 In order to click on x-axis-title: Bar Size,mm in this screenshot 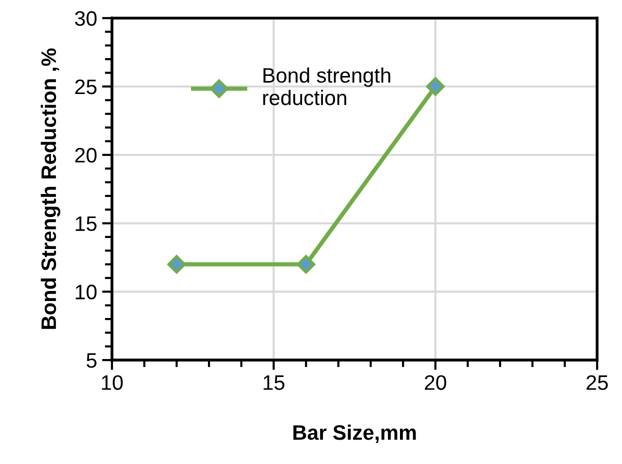, I will do `click(354, 433)`.